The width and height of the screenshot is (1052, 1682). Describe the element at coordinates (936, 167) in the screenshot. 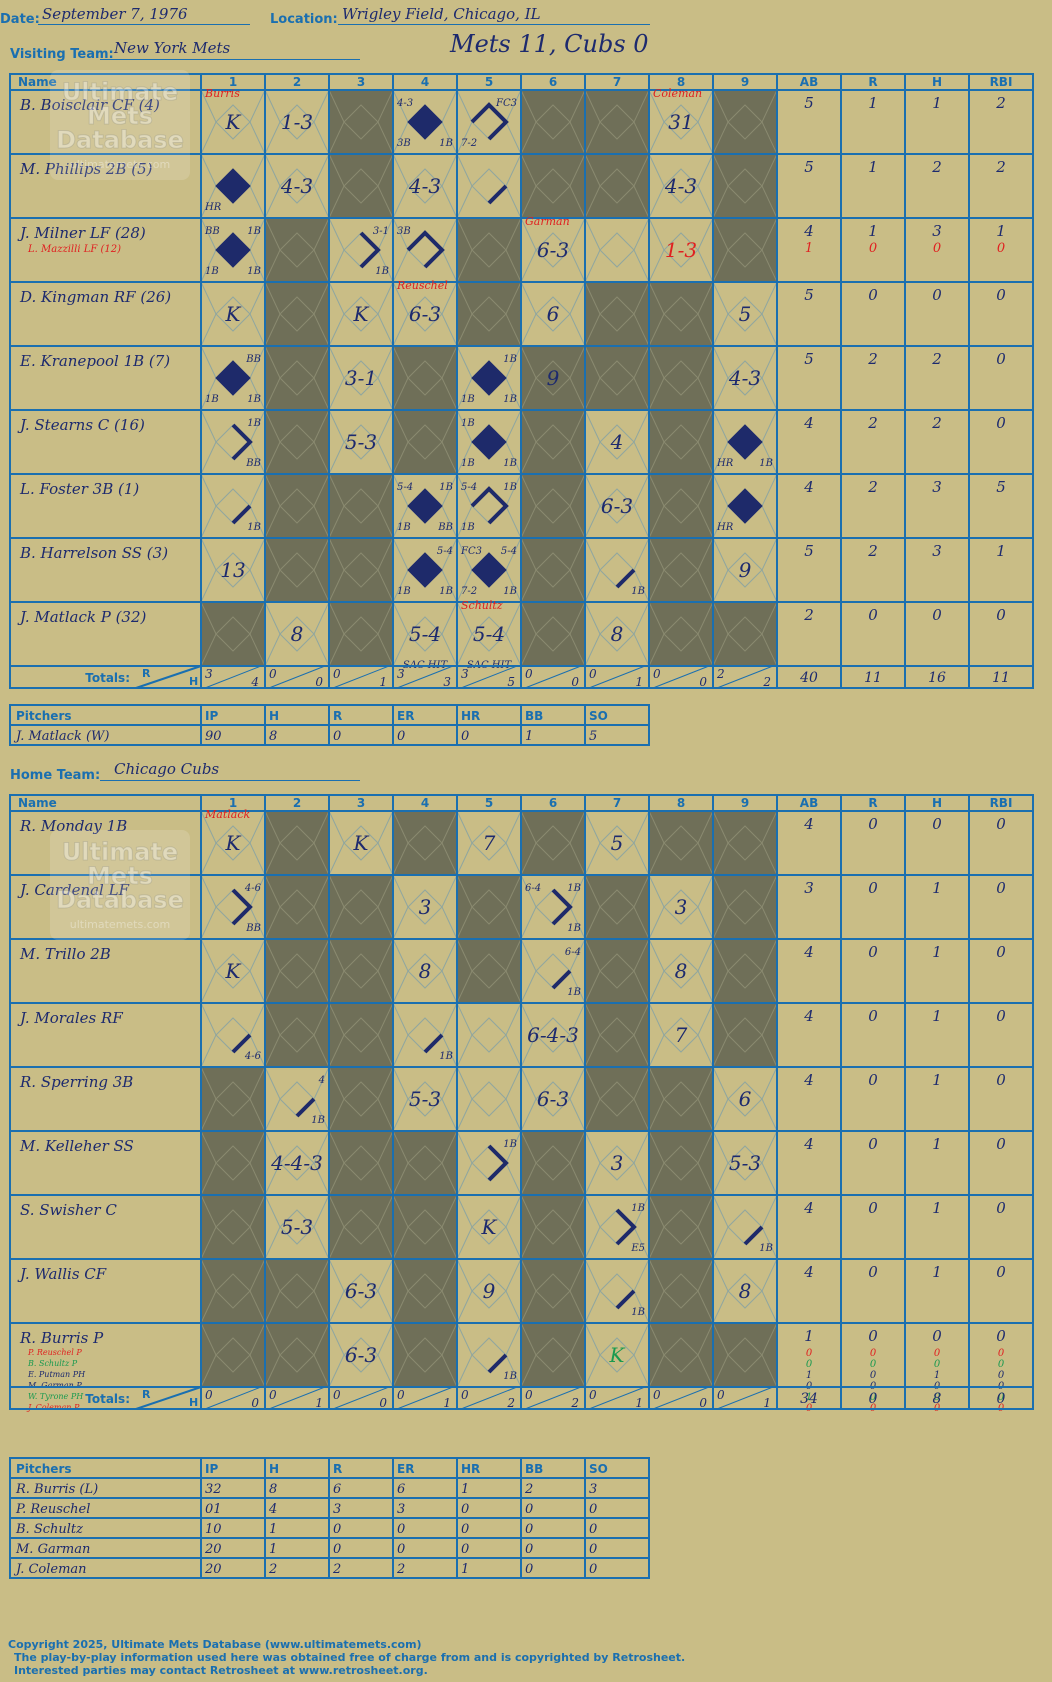

I see `player-stat: 2` at that location.